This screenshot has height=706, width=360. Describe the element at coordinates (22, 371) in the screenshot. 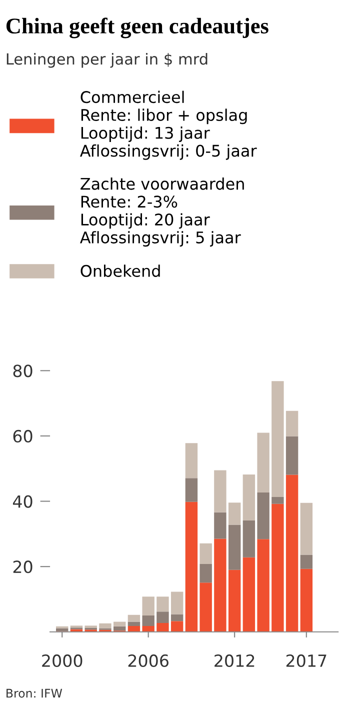

I see `y-tick-label: 80` at that location.